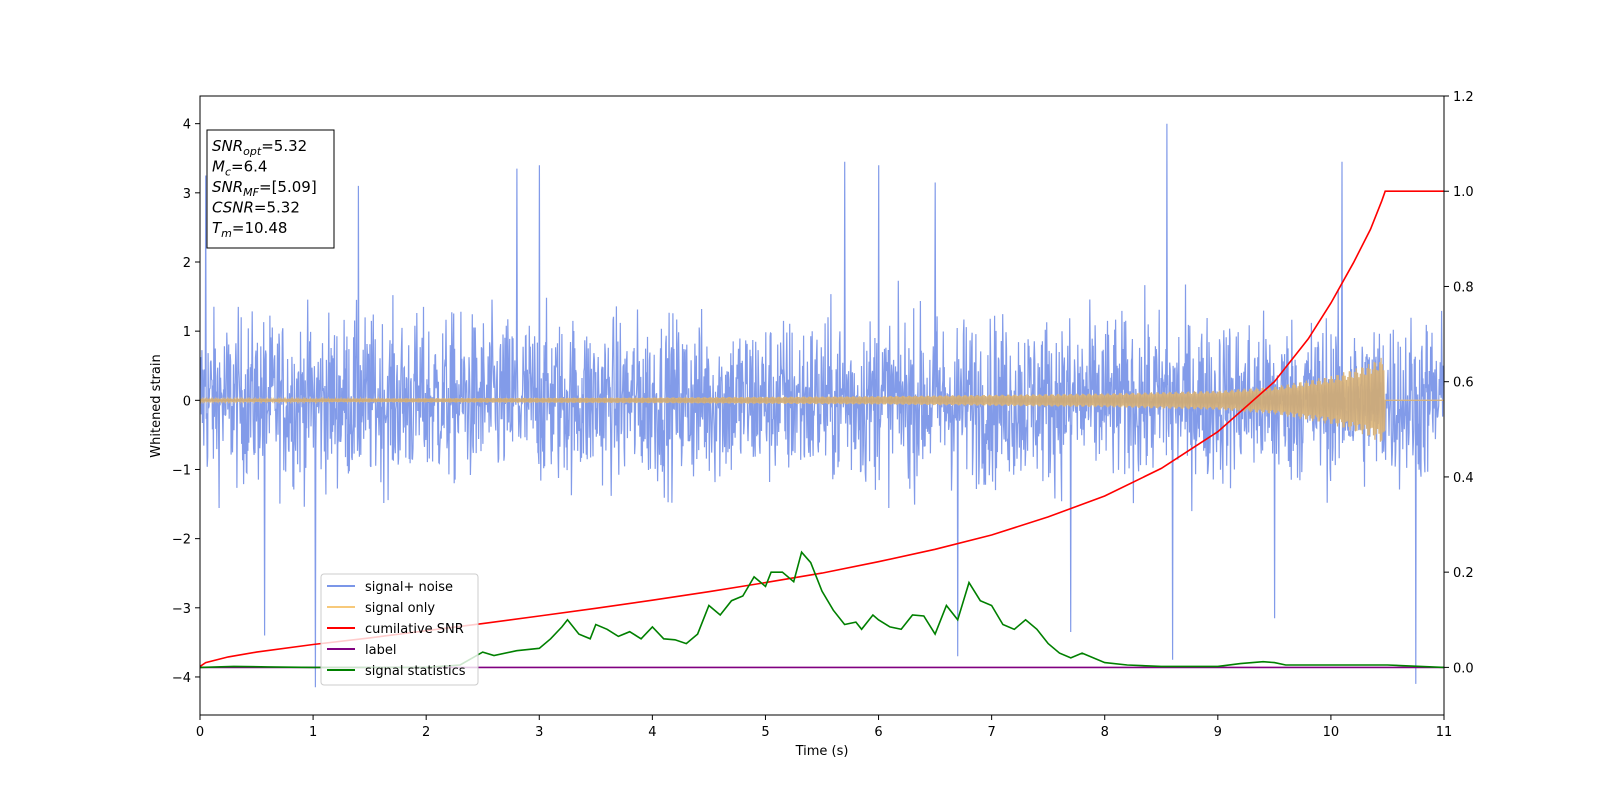 The height and width of the screenshot is (804, 1600). Describe the element at coordinates (228, 172) in the screenshot. I see `annotation-subscript: c` at that location.